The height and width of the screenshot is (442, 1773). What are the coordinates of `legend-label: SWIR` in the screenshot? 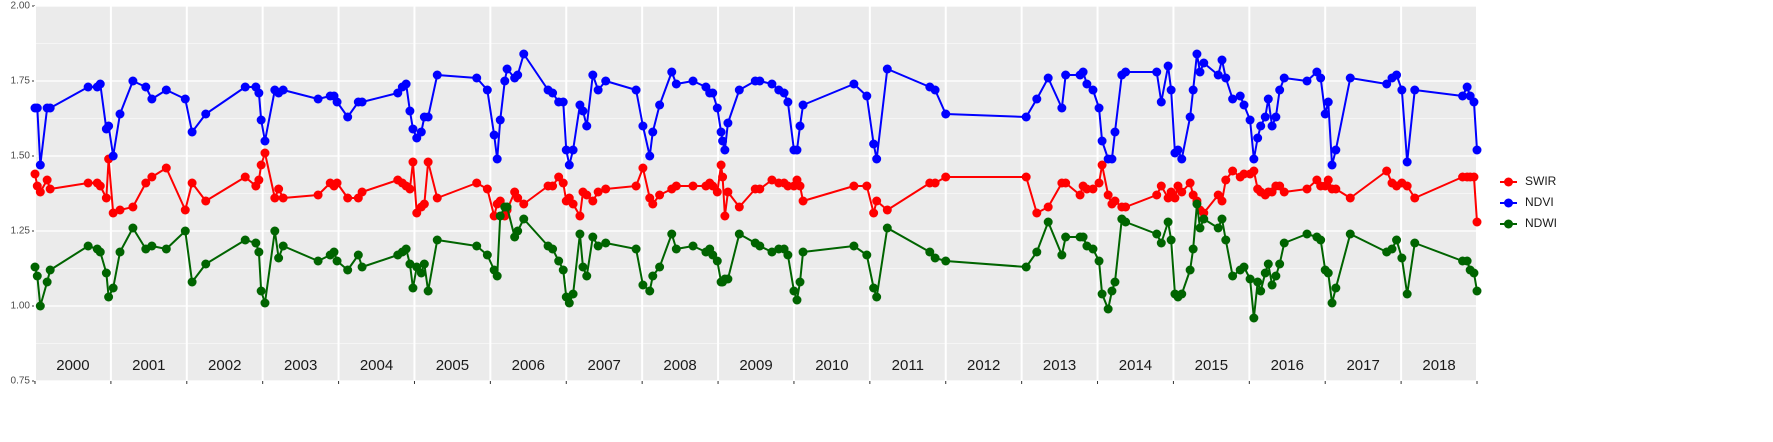 It's located at (1541, 181).